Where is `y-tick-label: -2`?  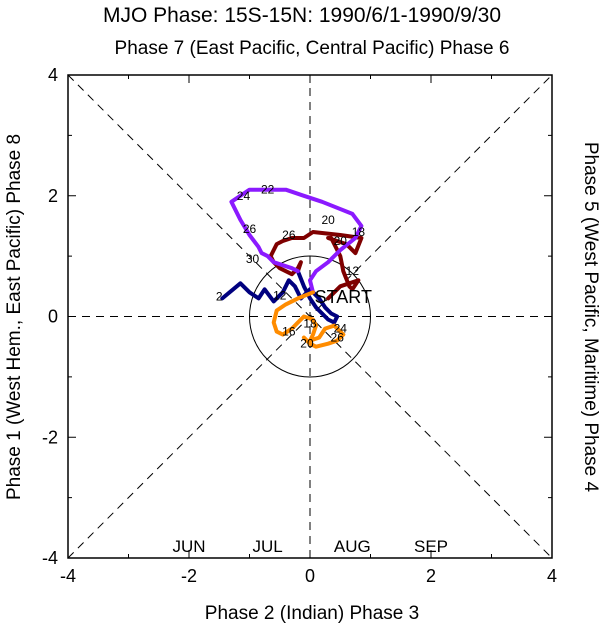
y-tick-label: -2 is located at coordinates (50, 437).